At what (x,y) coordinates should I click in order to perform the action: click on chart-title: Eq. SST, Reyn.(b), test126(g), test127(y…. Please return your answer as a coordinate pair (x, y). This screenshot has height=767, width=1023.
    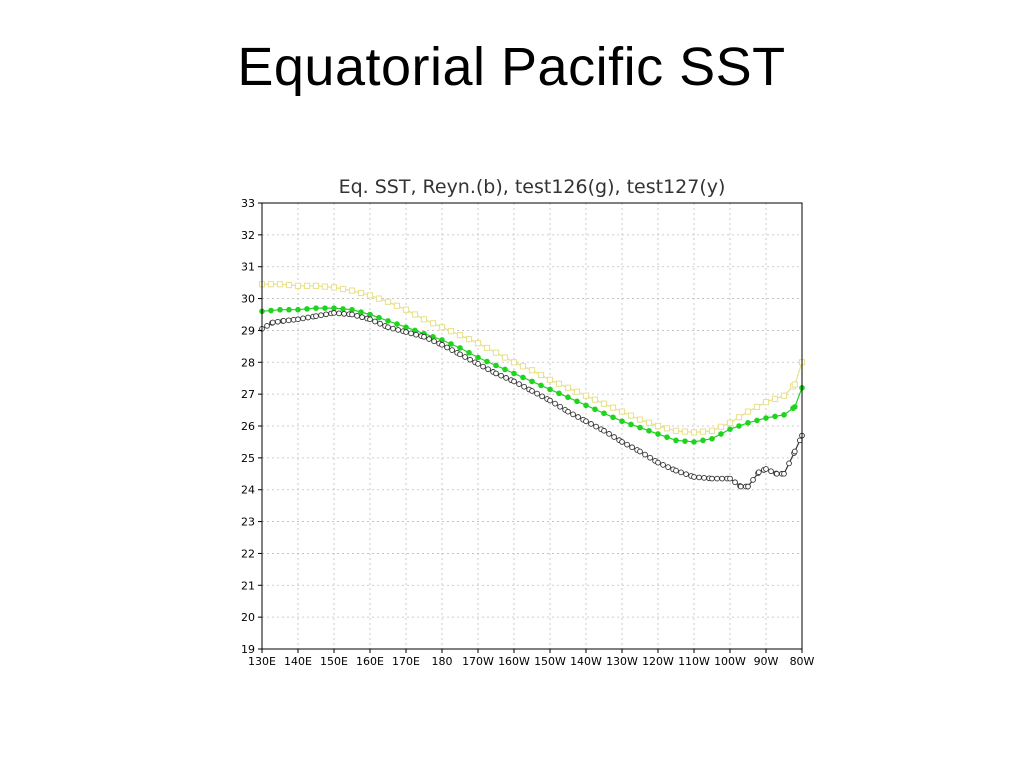
    Looking at the image, I should click on (532, 187).